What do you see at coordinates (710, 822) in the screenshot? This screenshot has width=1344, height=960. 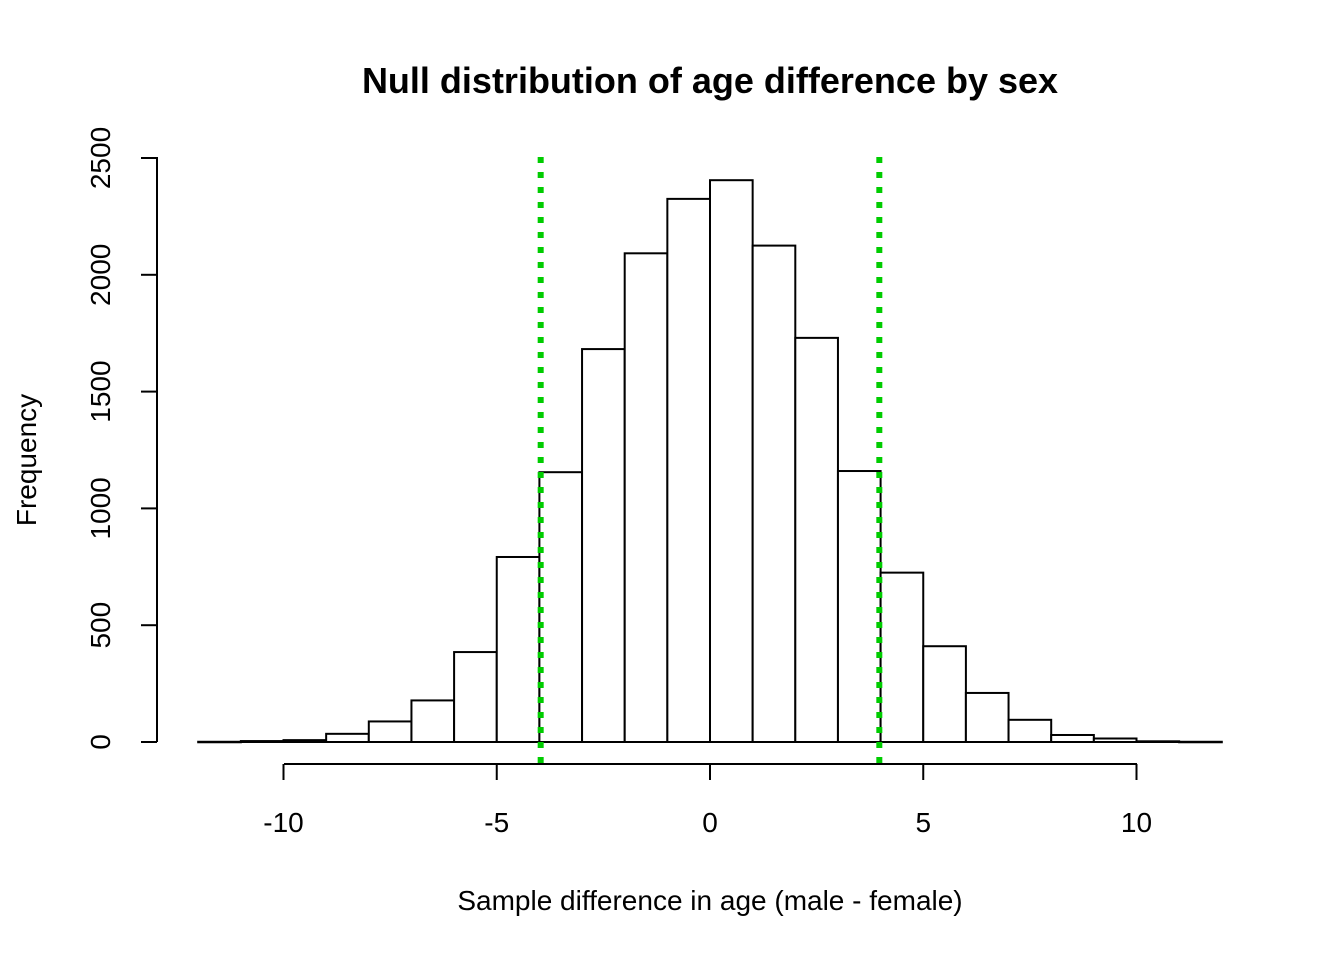 I see `x-tick-label: 0` at bounding box center [710, 822].